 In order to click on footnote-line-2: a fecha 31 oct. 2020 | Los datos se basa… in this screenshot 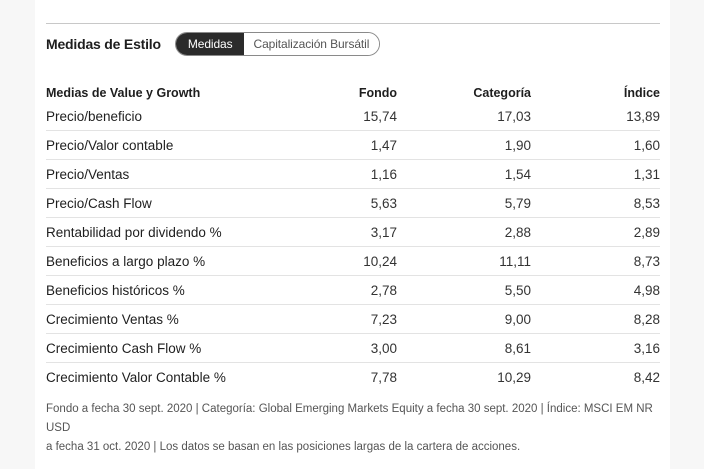, I will do `click(283, 447)`.